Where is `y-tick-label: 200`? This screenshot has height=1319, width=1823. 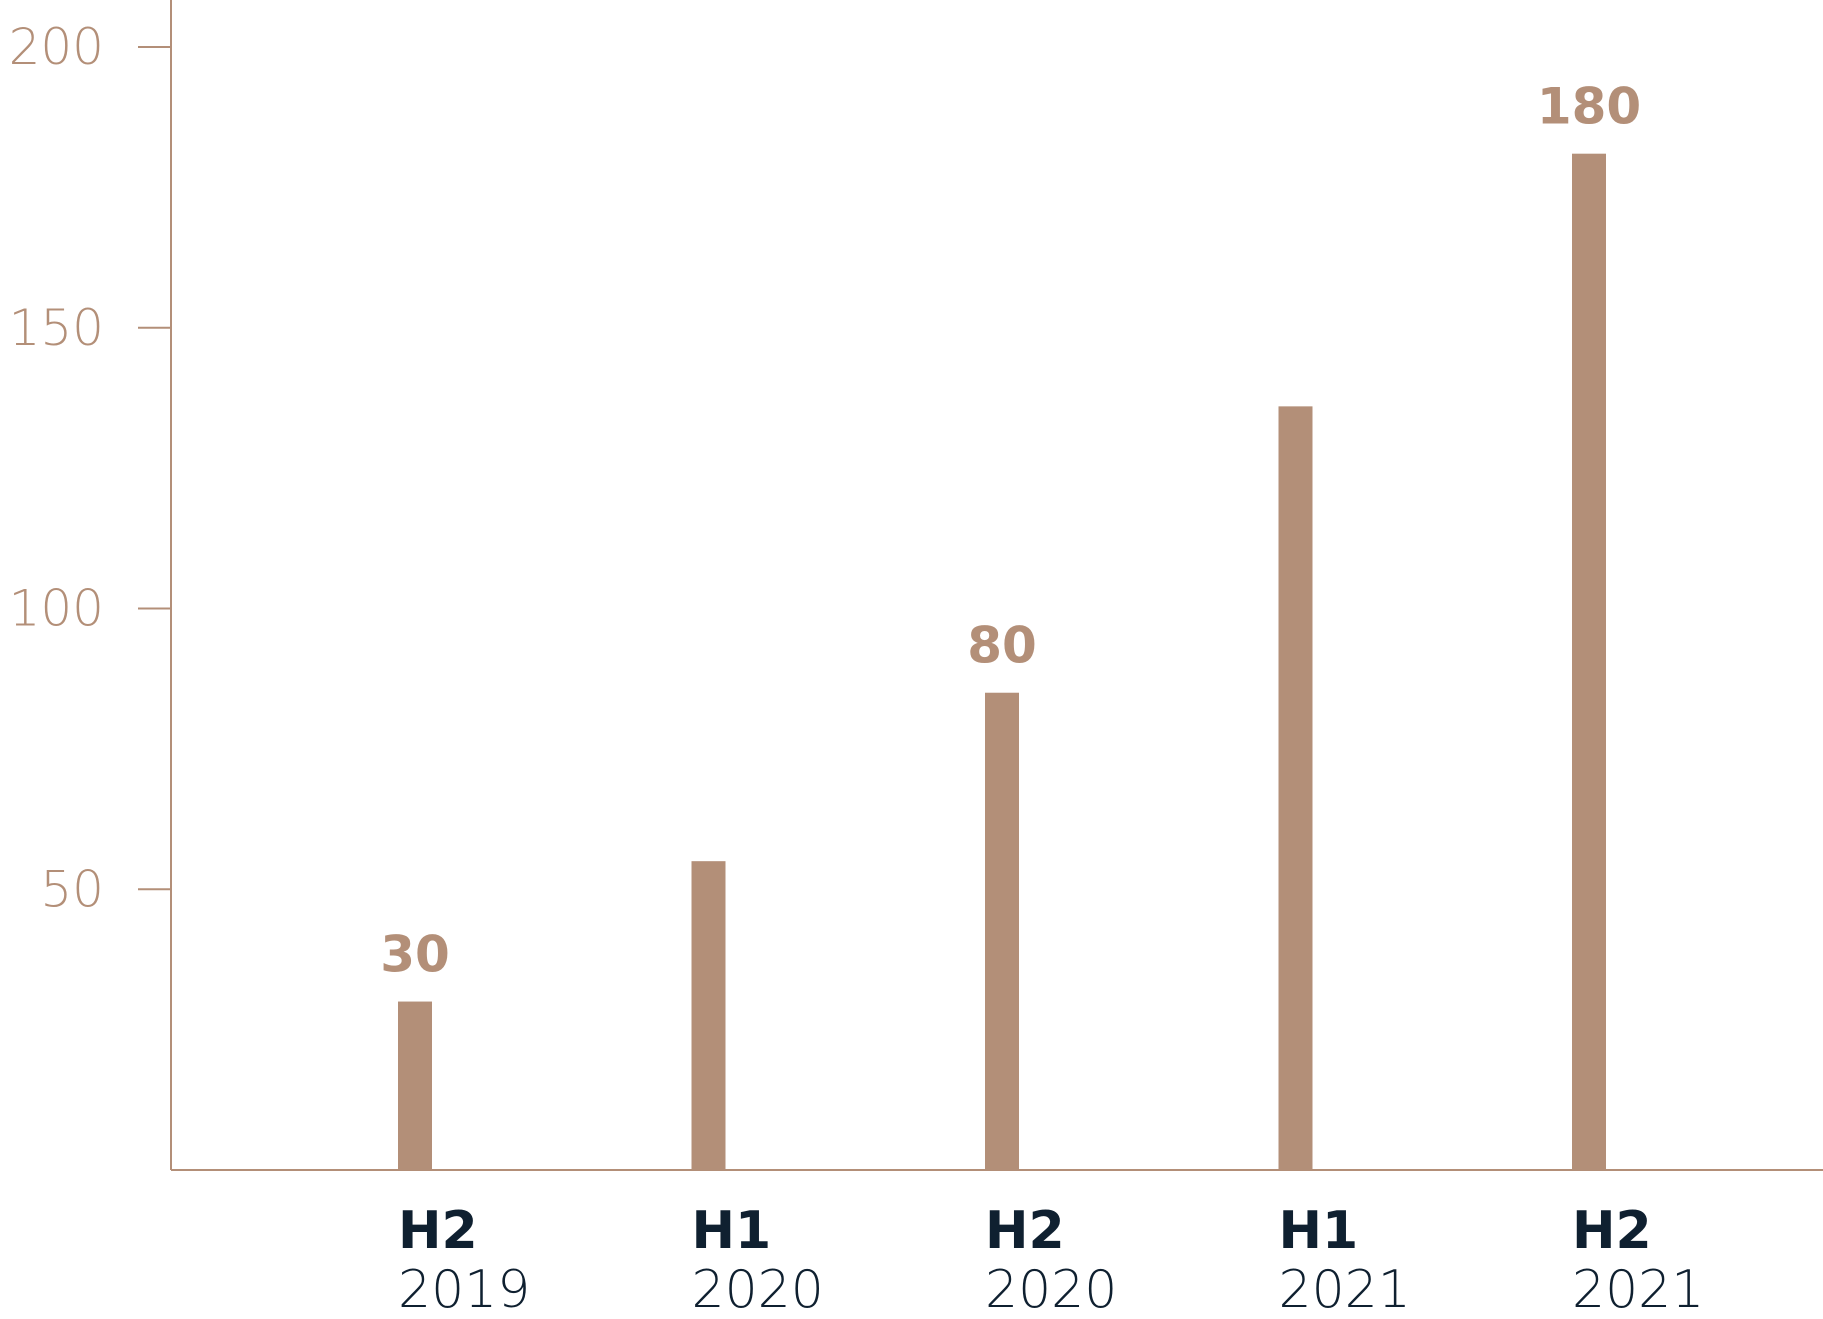 y-tick-label: 200 is located at coordinates (56, 47).